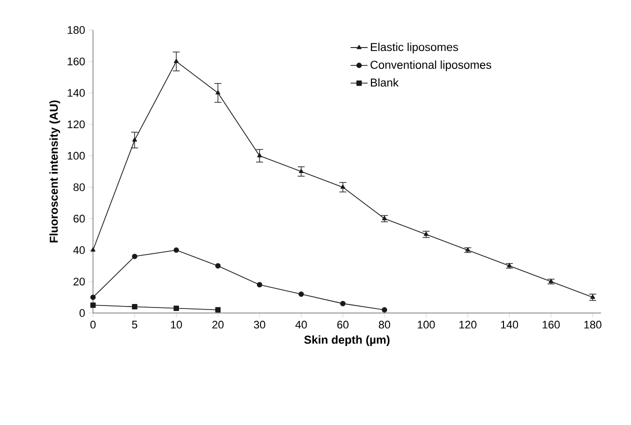 This screenshot has width=631, height=425. I want to click on legend-label: Conventional liposomes, so click(431, 66).